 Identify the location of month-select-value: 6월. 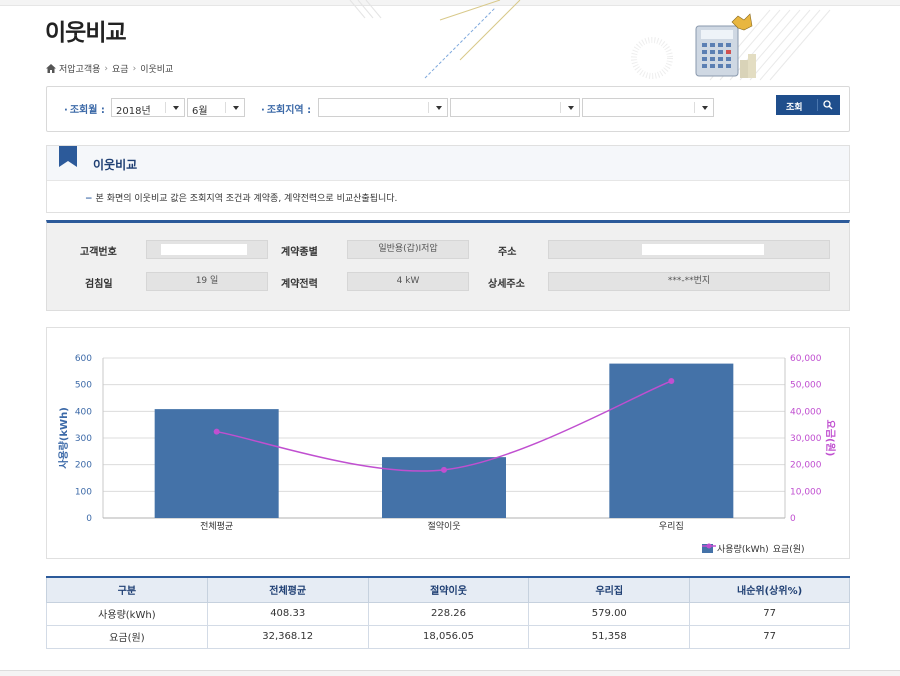
(200, 111).